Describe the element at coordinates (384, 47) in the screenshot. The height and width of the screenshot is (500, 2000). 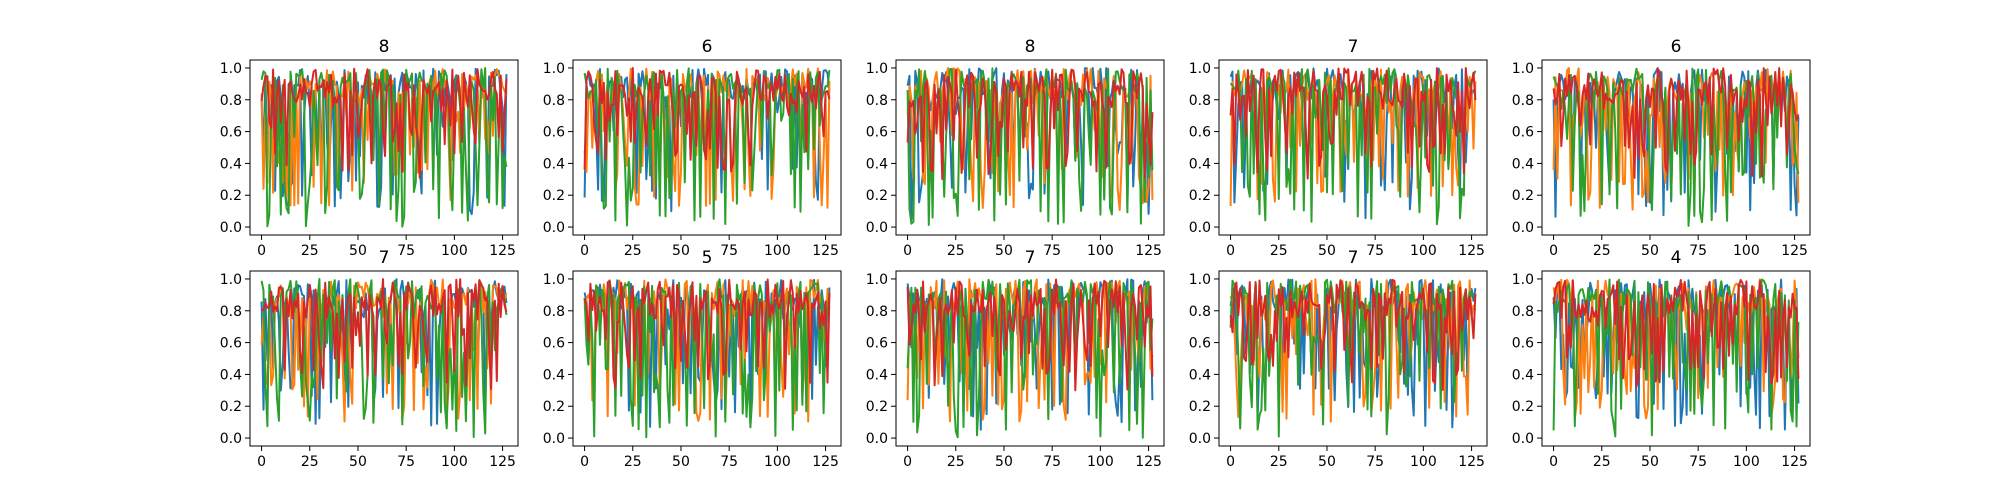
I see `subplot-title: 8` at that location.